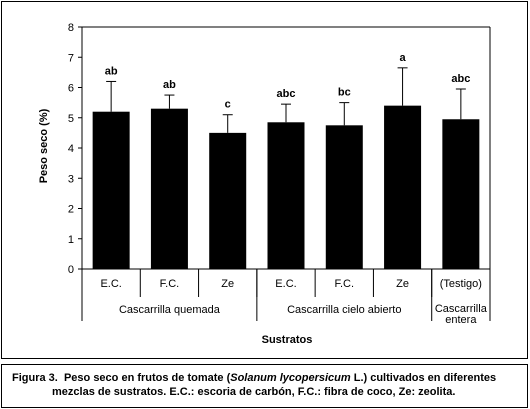 The width and height of the screenshot is (530, 409). Describe the element at coordinates (35, 378) in the screenshot. I see `caption-prefix: Figura 3.` at that location.